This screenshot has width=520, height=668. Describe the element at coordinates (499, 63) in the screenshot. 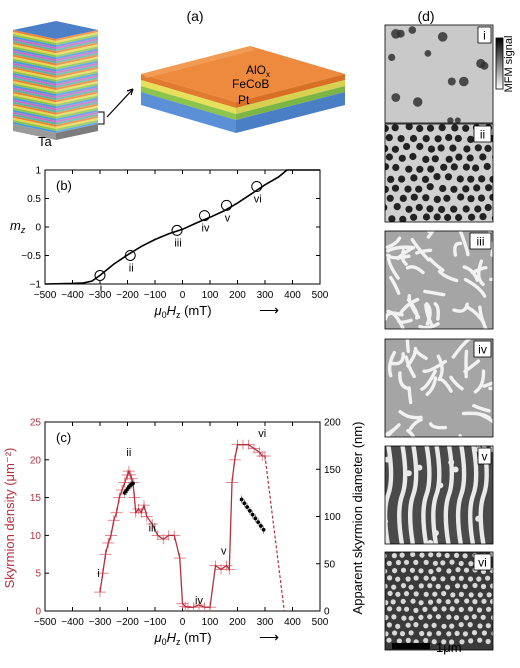

I see `mfm-colorbar` at that location.